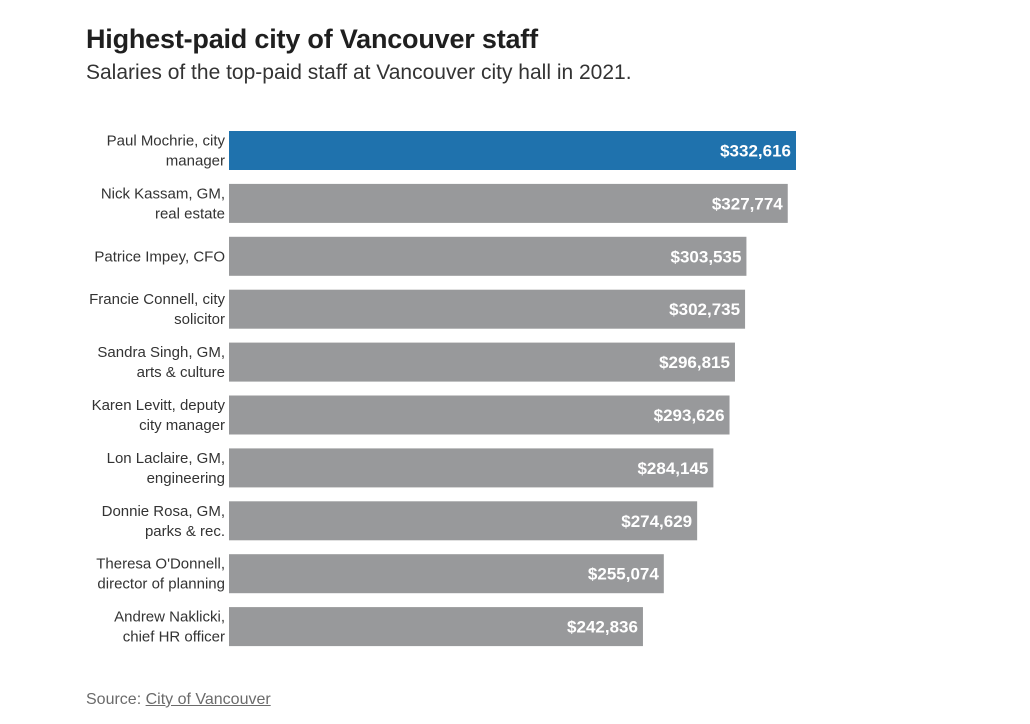 Image resolution: width=1030 pixels, height=724 pixels. I want to click on source-prefix: Source:, so click(116, 699).